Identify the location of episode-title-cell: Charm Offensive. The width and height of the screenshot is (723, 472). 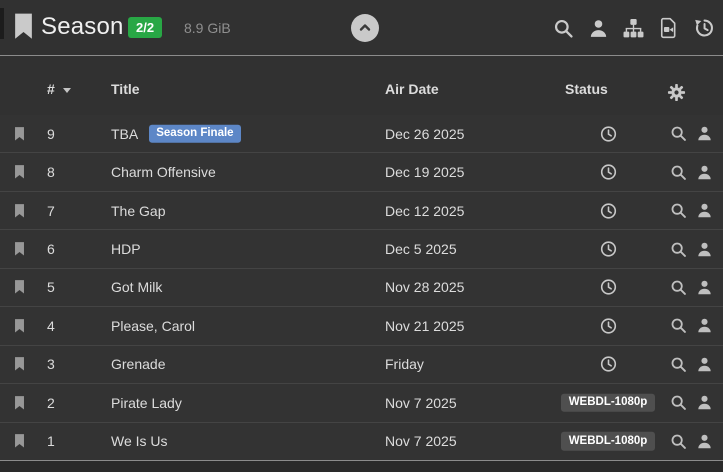
(163, 172).